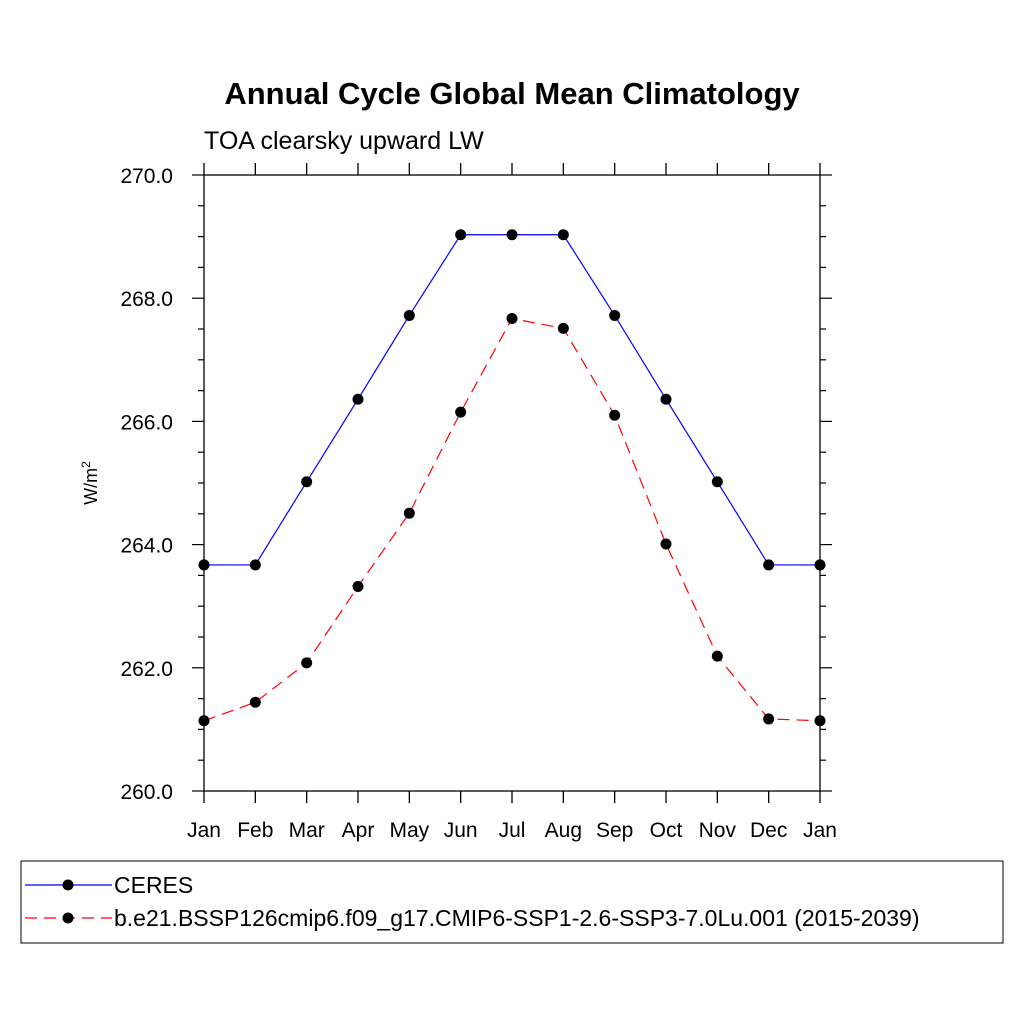 This screenshot has width=1024, height=1024. I want to click on y-tick-label: 262.0, so click(146, 669).